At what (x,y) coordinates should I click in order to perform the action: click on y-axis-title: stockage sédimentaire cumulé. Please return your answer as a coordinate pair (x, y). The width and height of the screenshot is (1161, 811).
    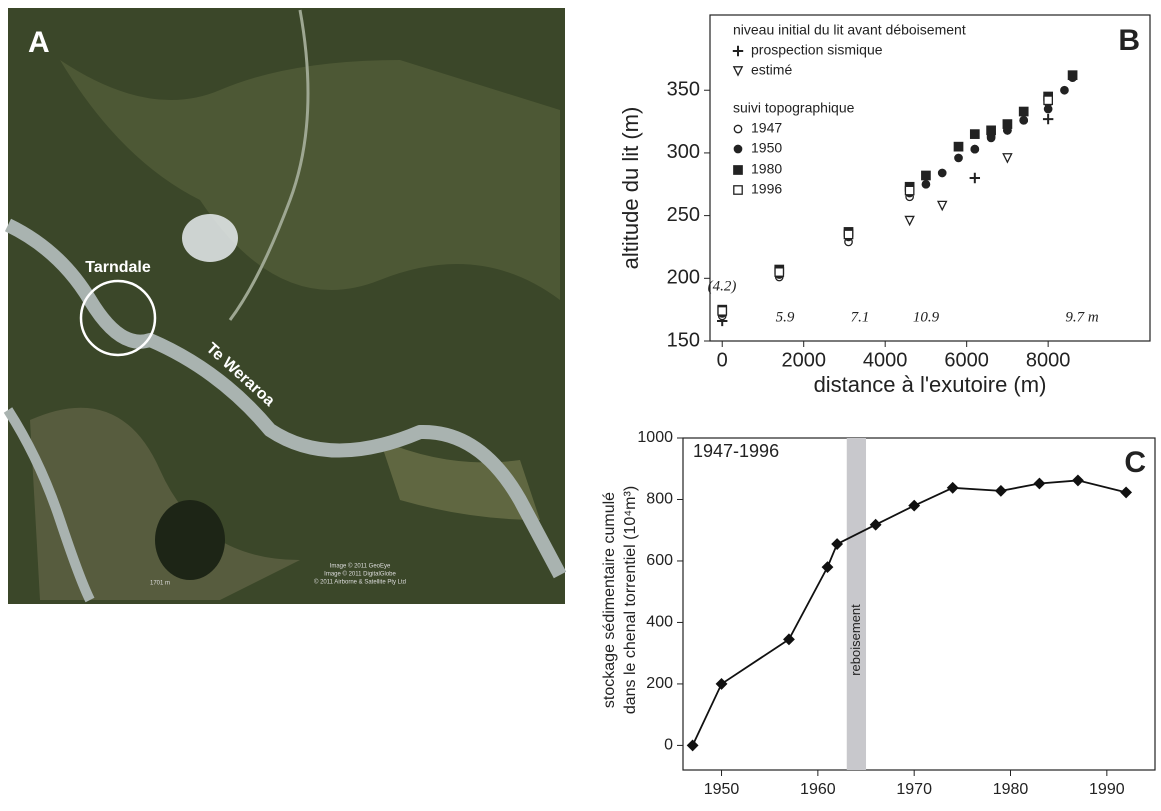
    Looking at the image, I should click on (609, 600).